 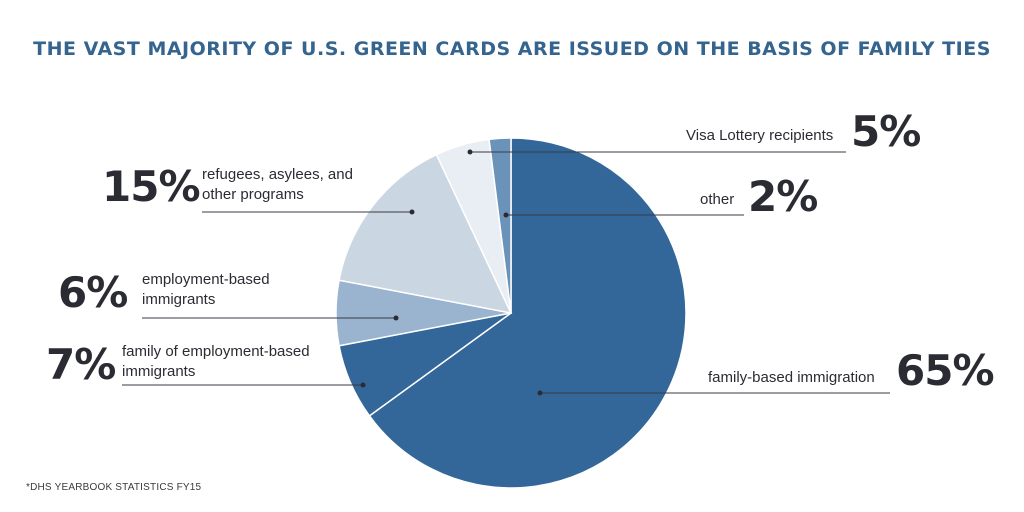 I want to click on pct-family-based: 65%, so click(x=945, y=370).